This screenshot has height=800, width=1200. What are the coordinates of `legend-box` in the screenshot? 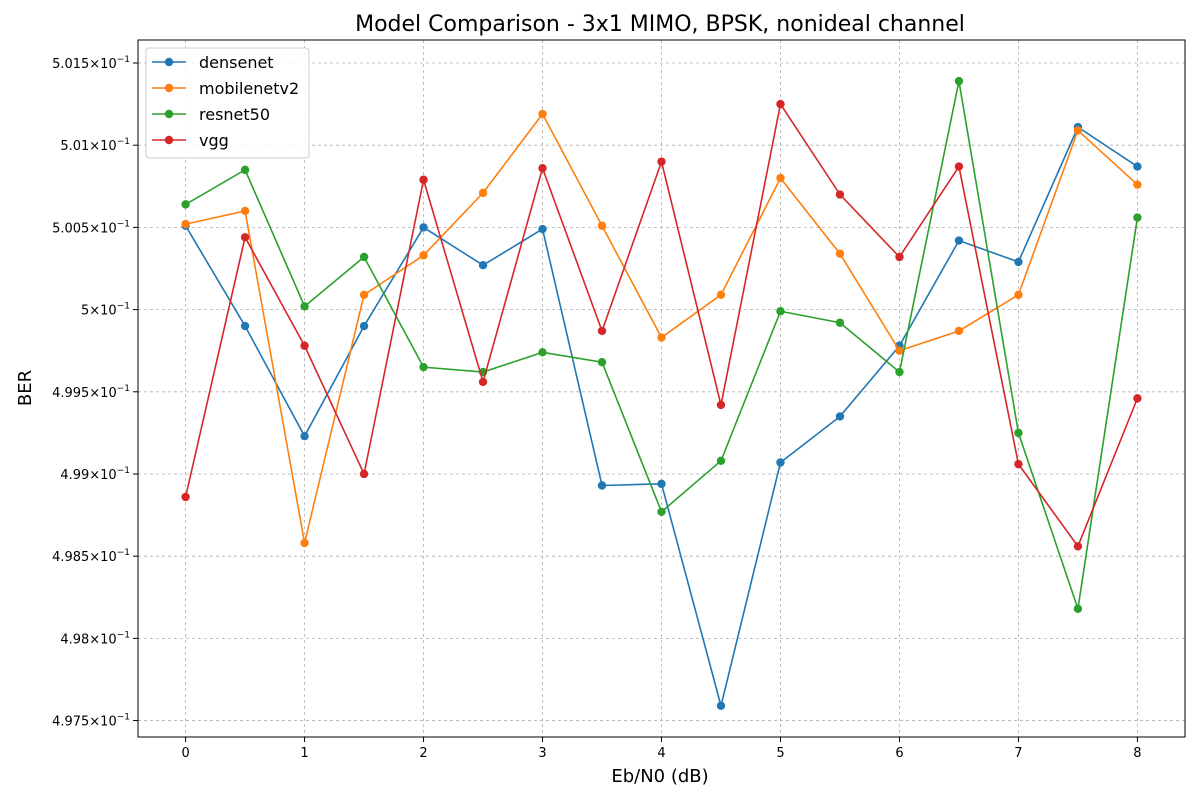 It's located at (227, 103).